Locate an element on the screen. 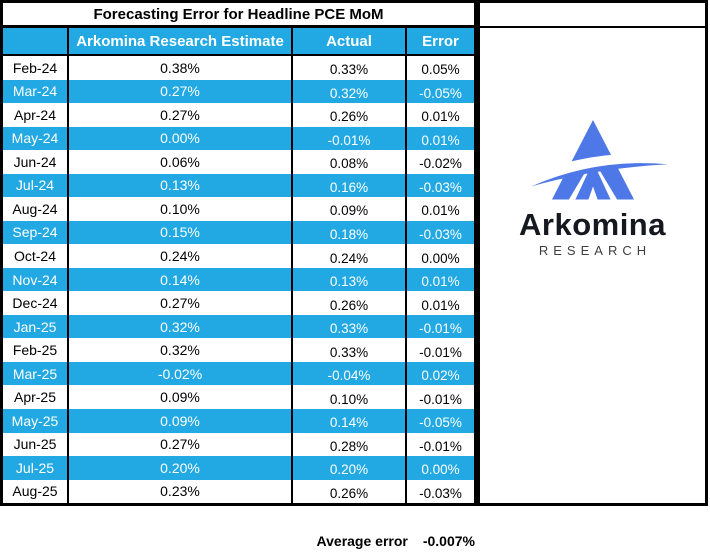 The height and width of the screenshot is (556, 710). month-cell: Apr-25 is located at coordinates (36, 397).